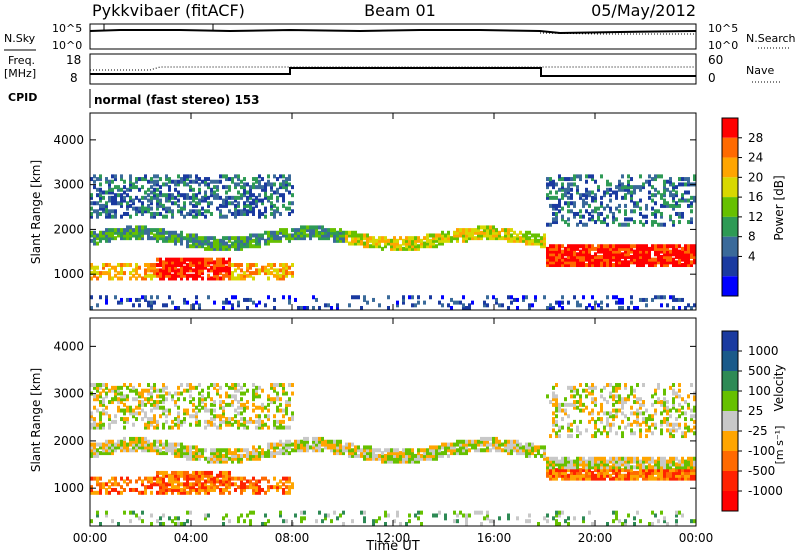 Image resolution: width=800 pixels, height=558 pixels. Describe the element at coordinates (22, 97) in the screenshot. I see `cpid-label: CPID` at that location.